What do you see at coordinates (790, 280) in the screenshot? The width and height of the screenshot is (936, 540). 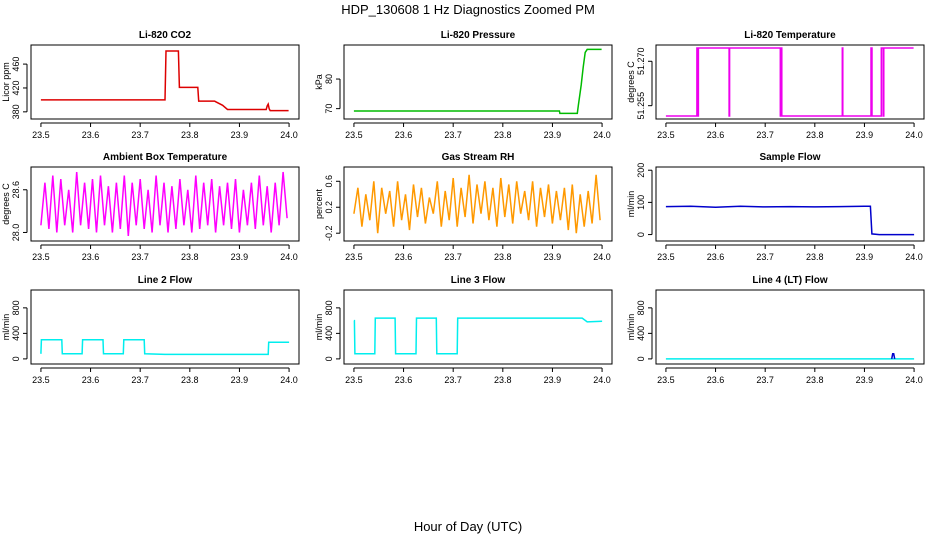 I see `panel-title: Line 4 (LT) Flow` at bounding box center [790, 280].